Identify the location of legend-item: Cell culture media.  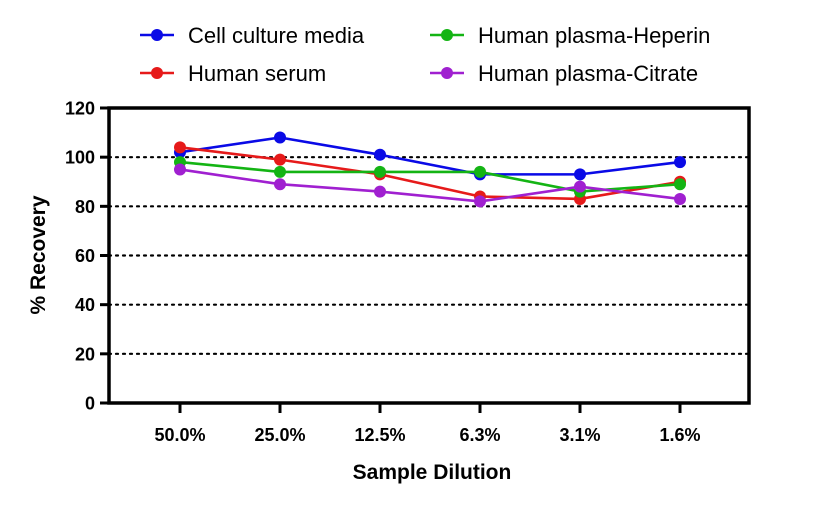
(252, 35).